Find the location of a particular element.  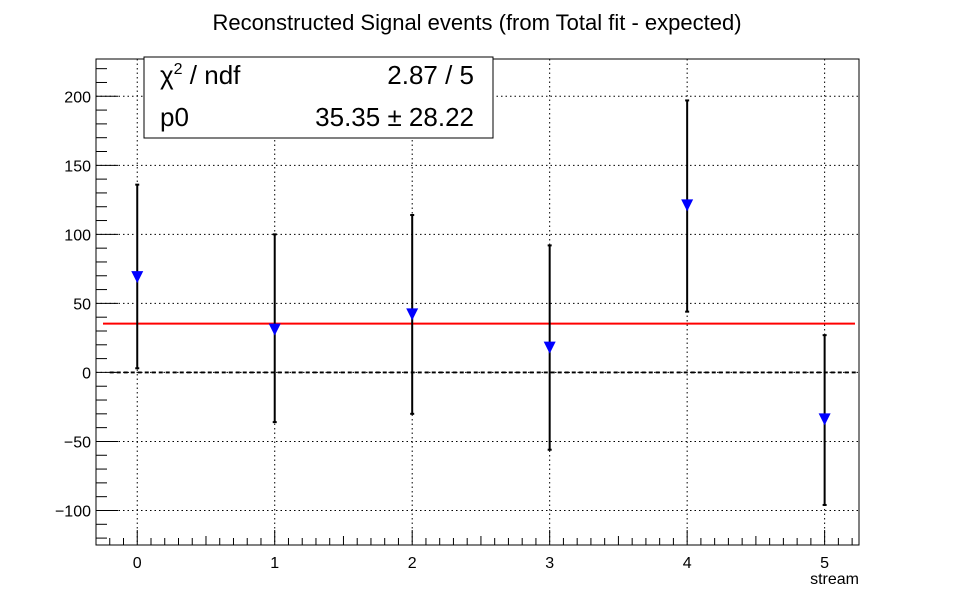

y-tick-label: −100 is located at coordinates (73, 511).